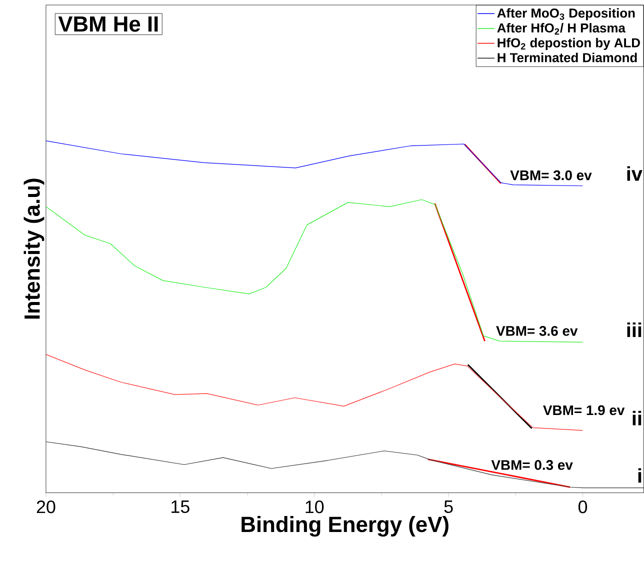 Image resolution: width=644 pixels, height=565 pixels. Describe the element at coordinates (637, 418) in the screenshot. I see `annotation: ii` at that location.